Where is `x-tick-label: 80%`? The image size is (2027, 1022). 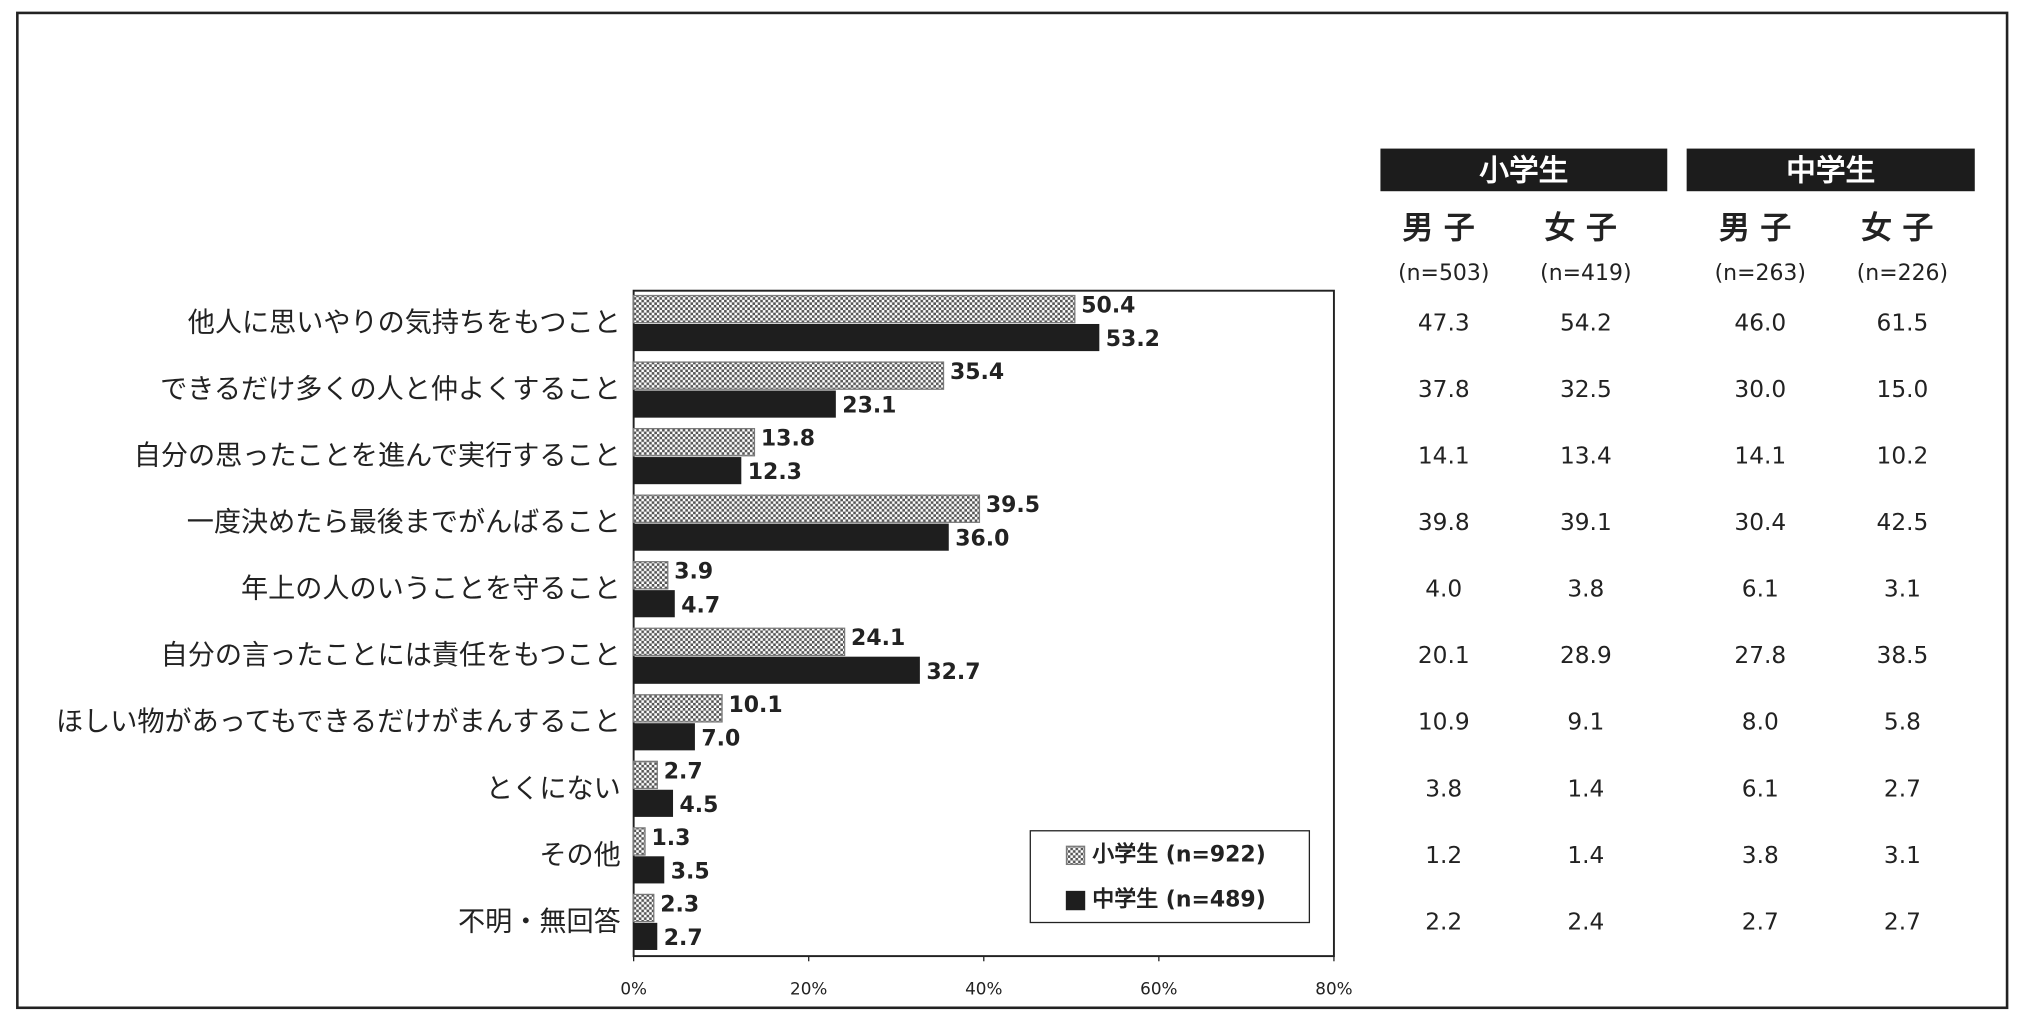 x-tick-label: 80% is located at coordinates (1333, 989).